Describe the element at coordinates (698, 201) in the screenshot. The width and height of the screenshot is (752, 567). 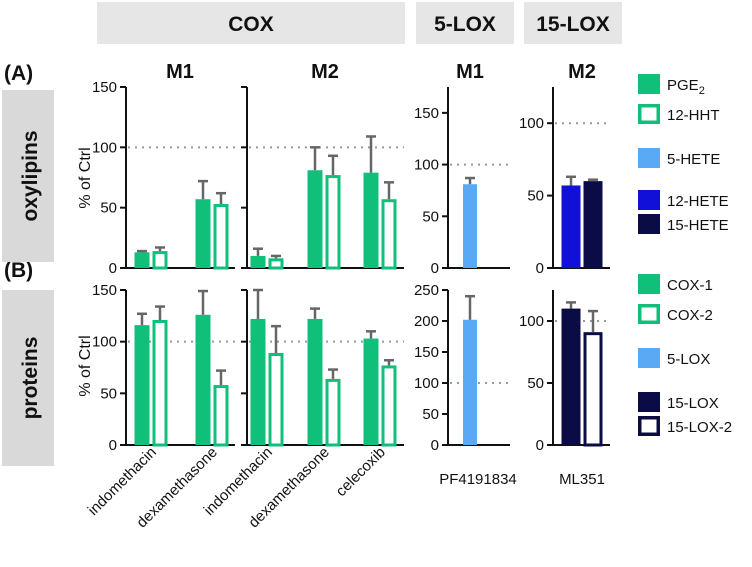
I see `legend-label: 12-HETE` at that location.